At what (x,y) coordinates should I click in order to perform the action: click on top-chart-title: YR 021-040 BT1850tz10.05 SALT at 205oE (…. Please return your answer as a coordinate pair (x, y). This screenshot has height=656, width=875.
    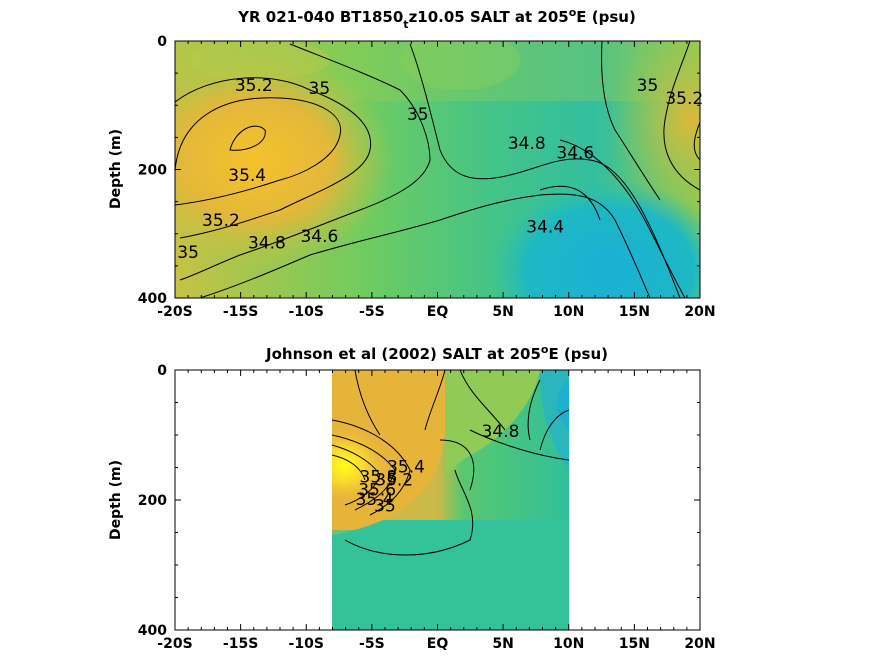
    Looking at the image, I should click on (436, 18).